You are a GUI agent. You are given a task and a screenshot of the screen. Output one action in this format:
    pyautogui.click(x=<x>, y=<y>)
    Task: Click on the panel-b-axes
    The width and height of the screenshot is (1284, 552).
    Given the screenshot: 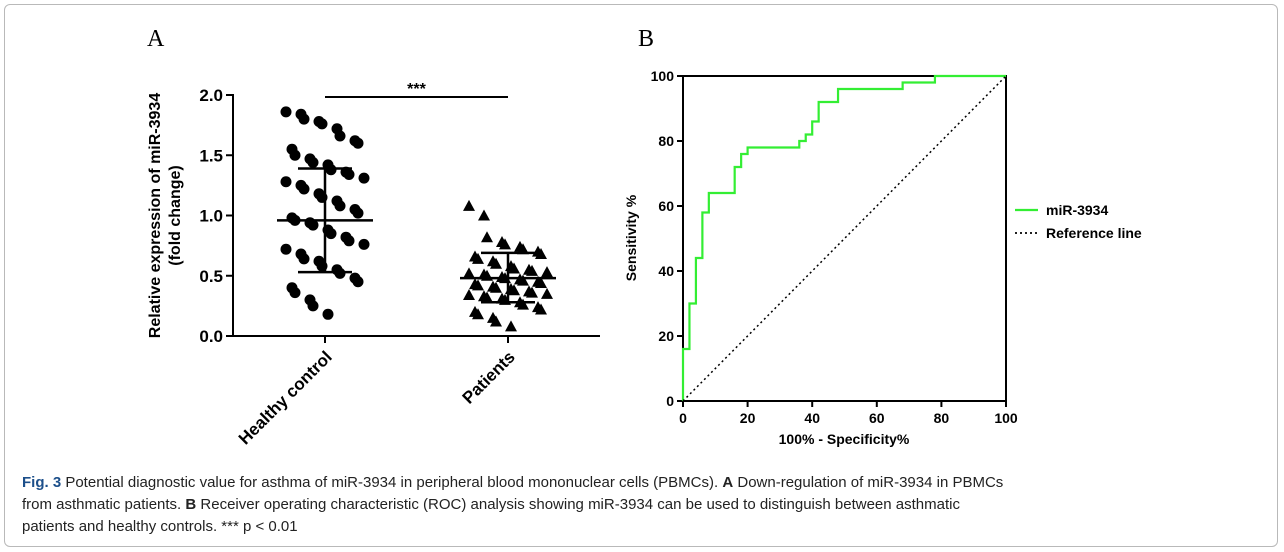 What is the action you would take?
    pyautogui.click(x=844, y=238)
    